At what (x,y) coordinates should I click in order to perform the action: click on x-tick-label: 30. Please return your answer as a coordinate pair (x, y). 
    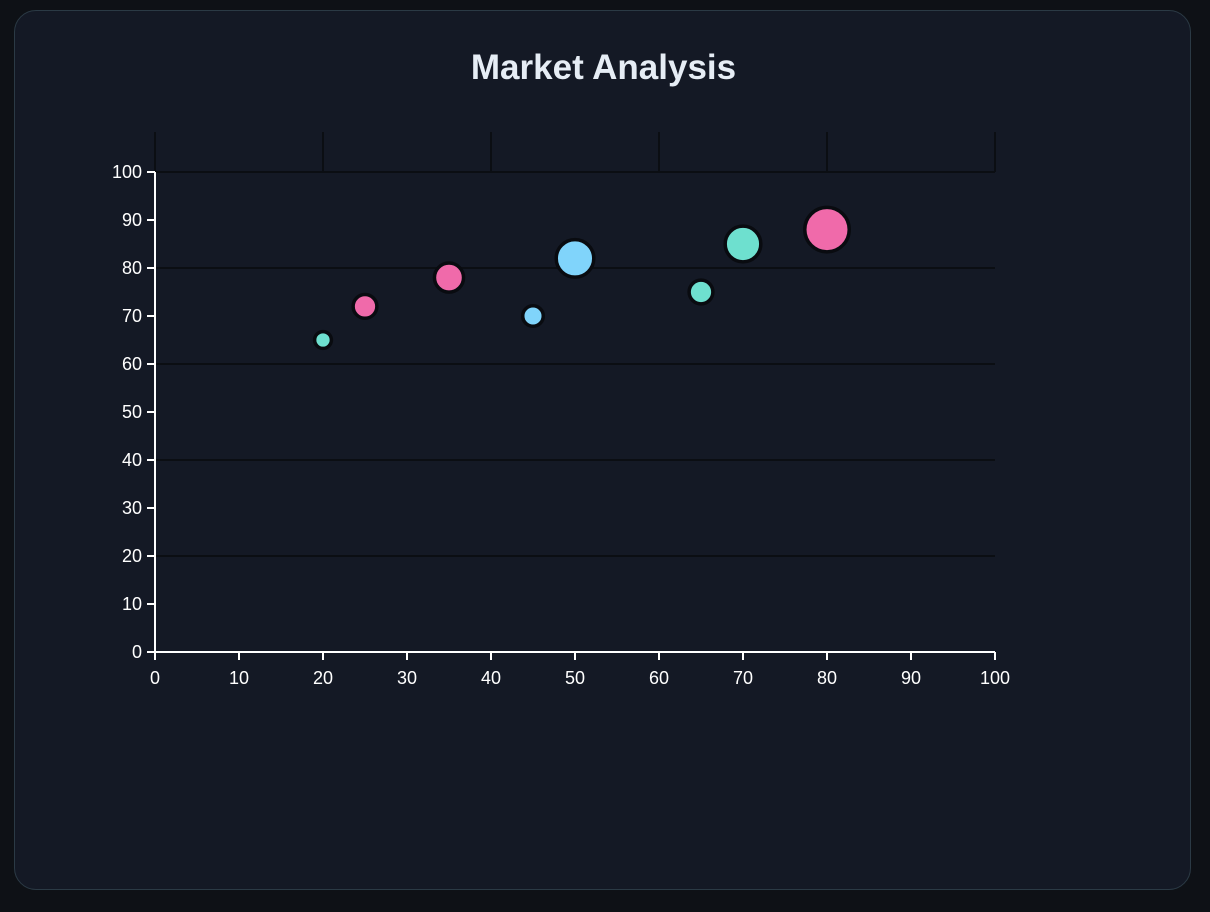
    Looking at the image, I should click on (407, 678).